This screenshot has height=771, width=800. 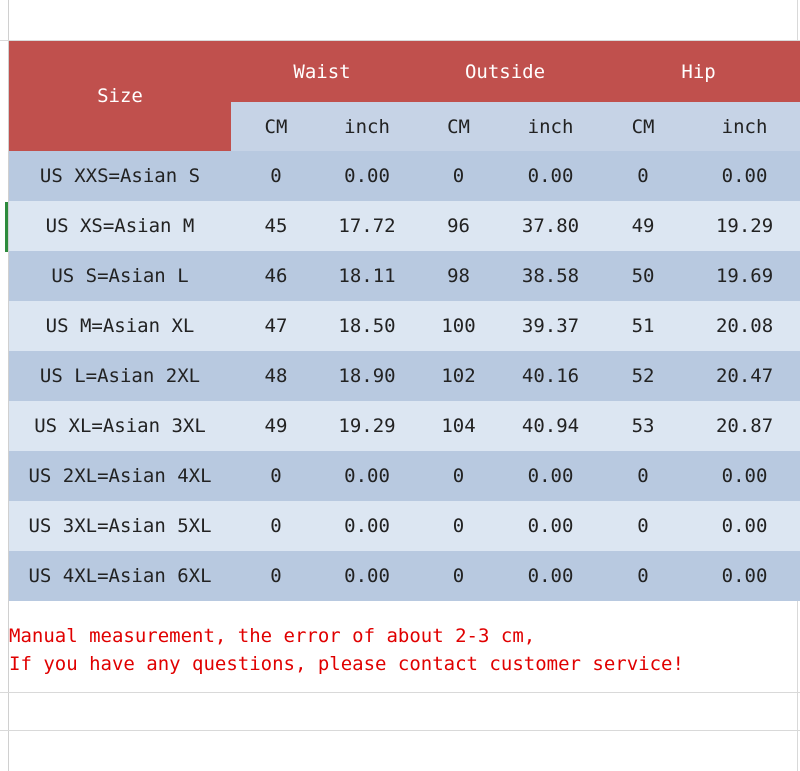 What do you see at coordinates (120, 426) in the screenshot?
I see `size-cell: US XL=Asian 3XL` at bounding box center [120, 426].